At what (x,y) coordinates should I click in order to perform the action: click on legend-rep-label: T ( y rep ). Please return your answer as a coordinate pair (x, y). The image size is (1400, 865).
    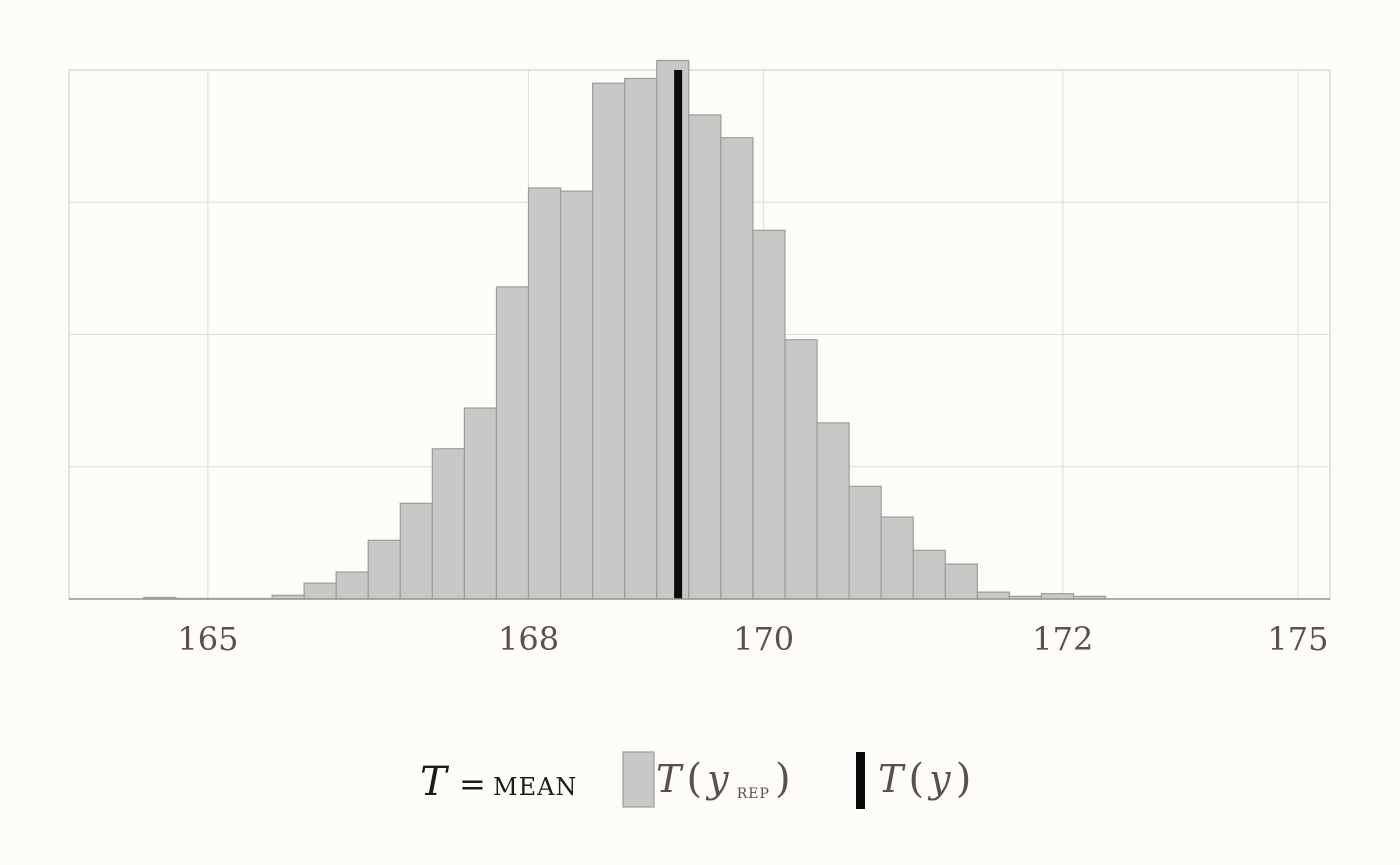
    Looking at the image, I should click on (723, 779).